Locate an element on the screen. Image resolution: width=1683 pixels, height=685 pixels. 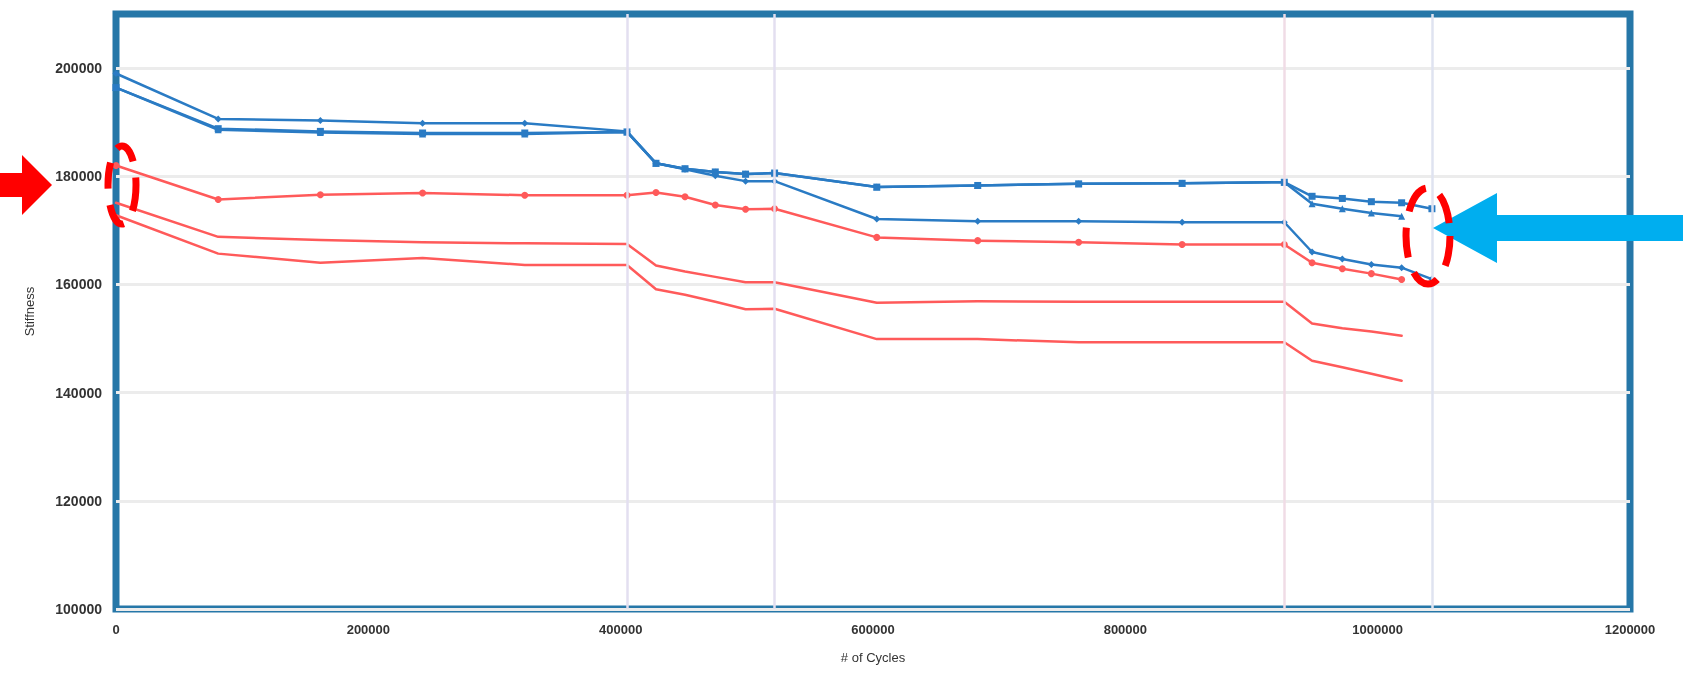
y-tick-label: 140000 is located at coordinates (79, 392).